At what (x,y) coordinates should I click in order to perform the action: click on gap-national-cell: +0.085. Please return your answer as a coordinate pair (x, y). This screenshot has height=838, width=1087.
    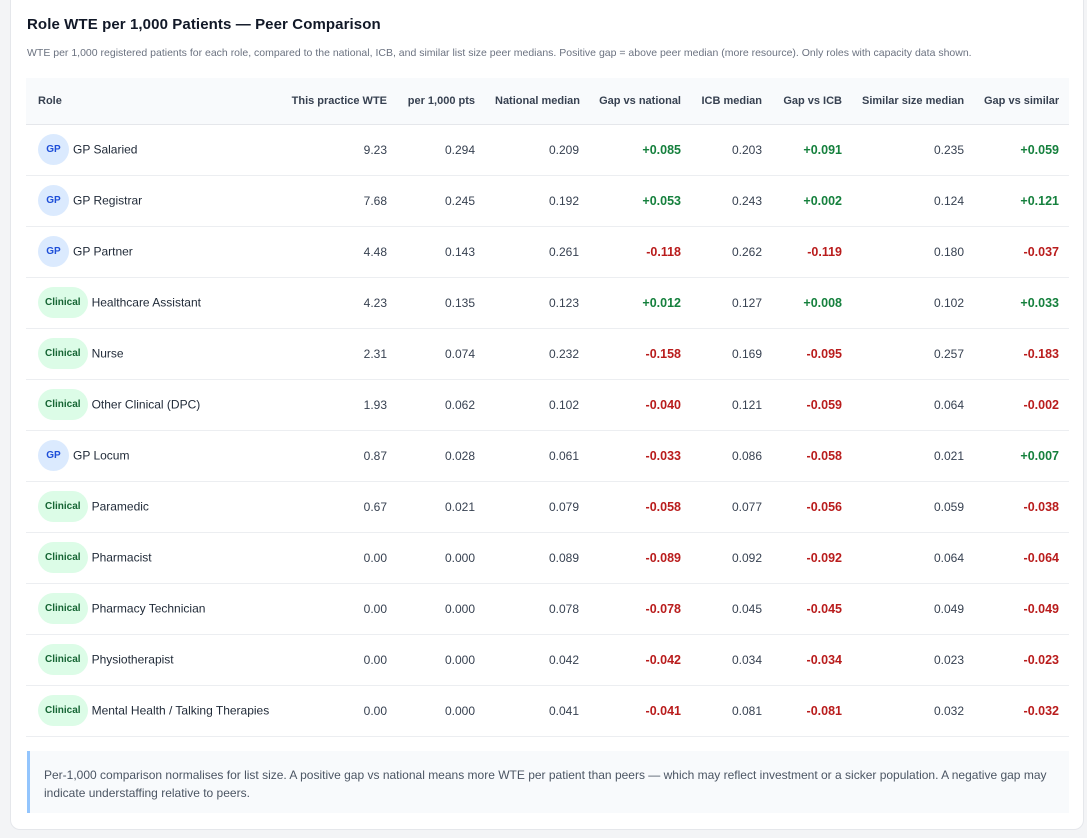
    Looking at the image, I should click on (661, 149).